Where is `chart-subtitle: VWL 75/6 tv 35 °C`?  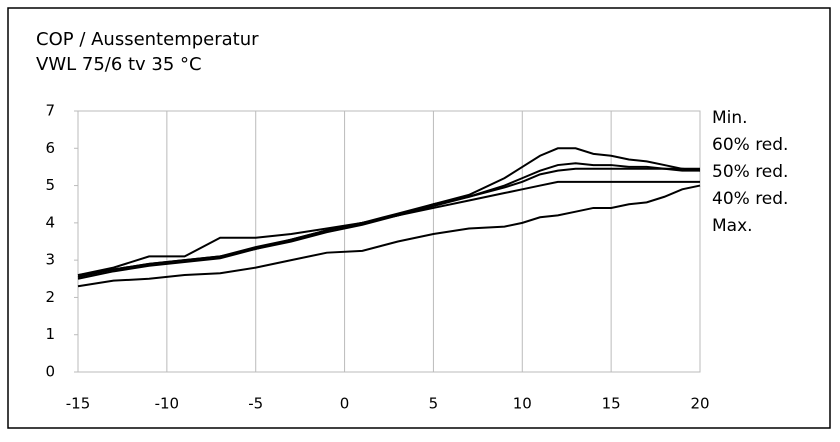
chart-subtitle: VWL 75/6 tv 35 °C is located at coordinates (119, 64).